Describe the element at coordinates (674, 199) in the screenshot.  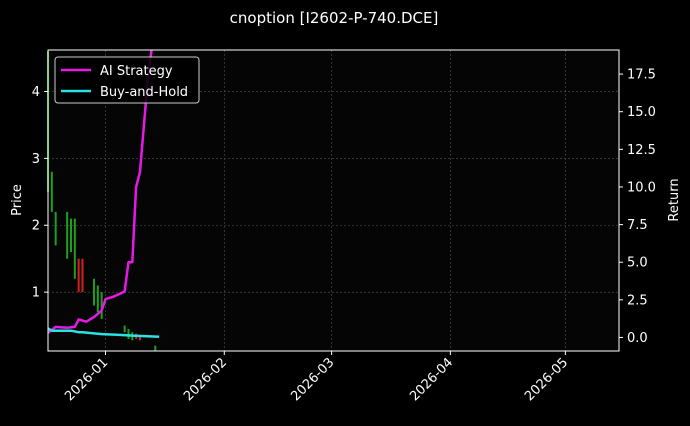
I see `y-axis-right-label: Return` at that location.